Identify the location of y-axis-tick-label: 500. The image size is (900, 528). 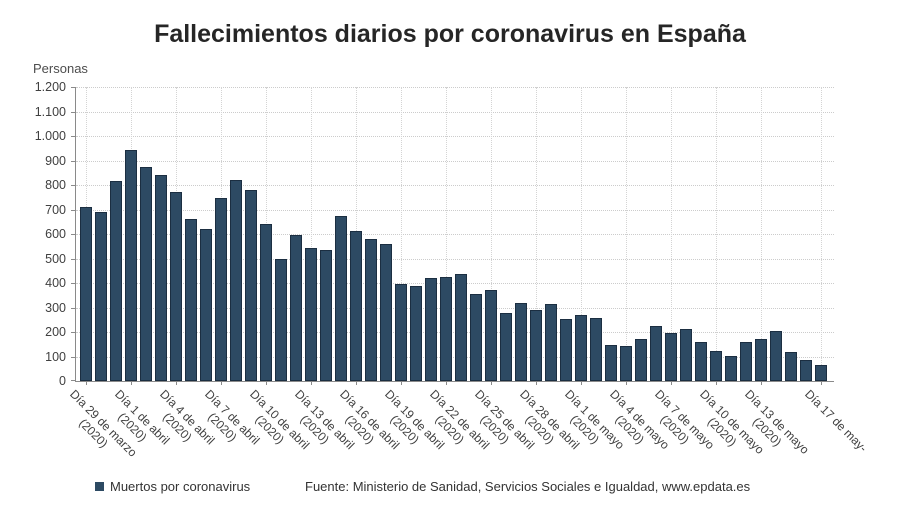
(55, 258).